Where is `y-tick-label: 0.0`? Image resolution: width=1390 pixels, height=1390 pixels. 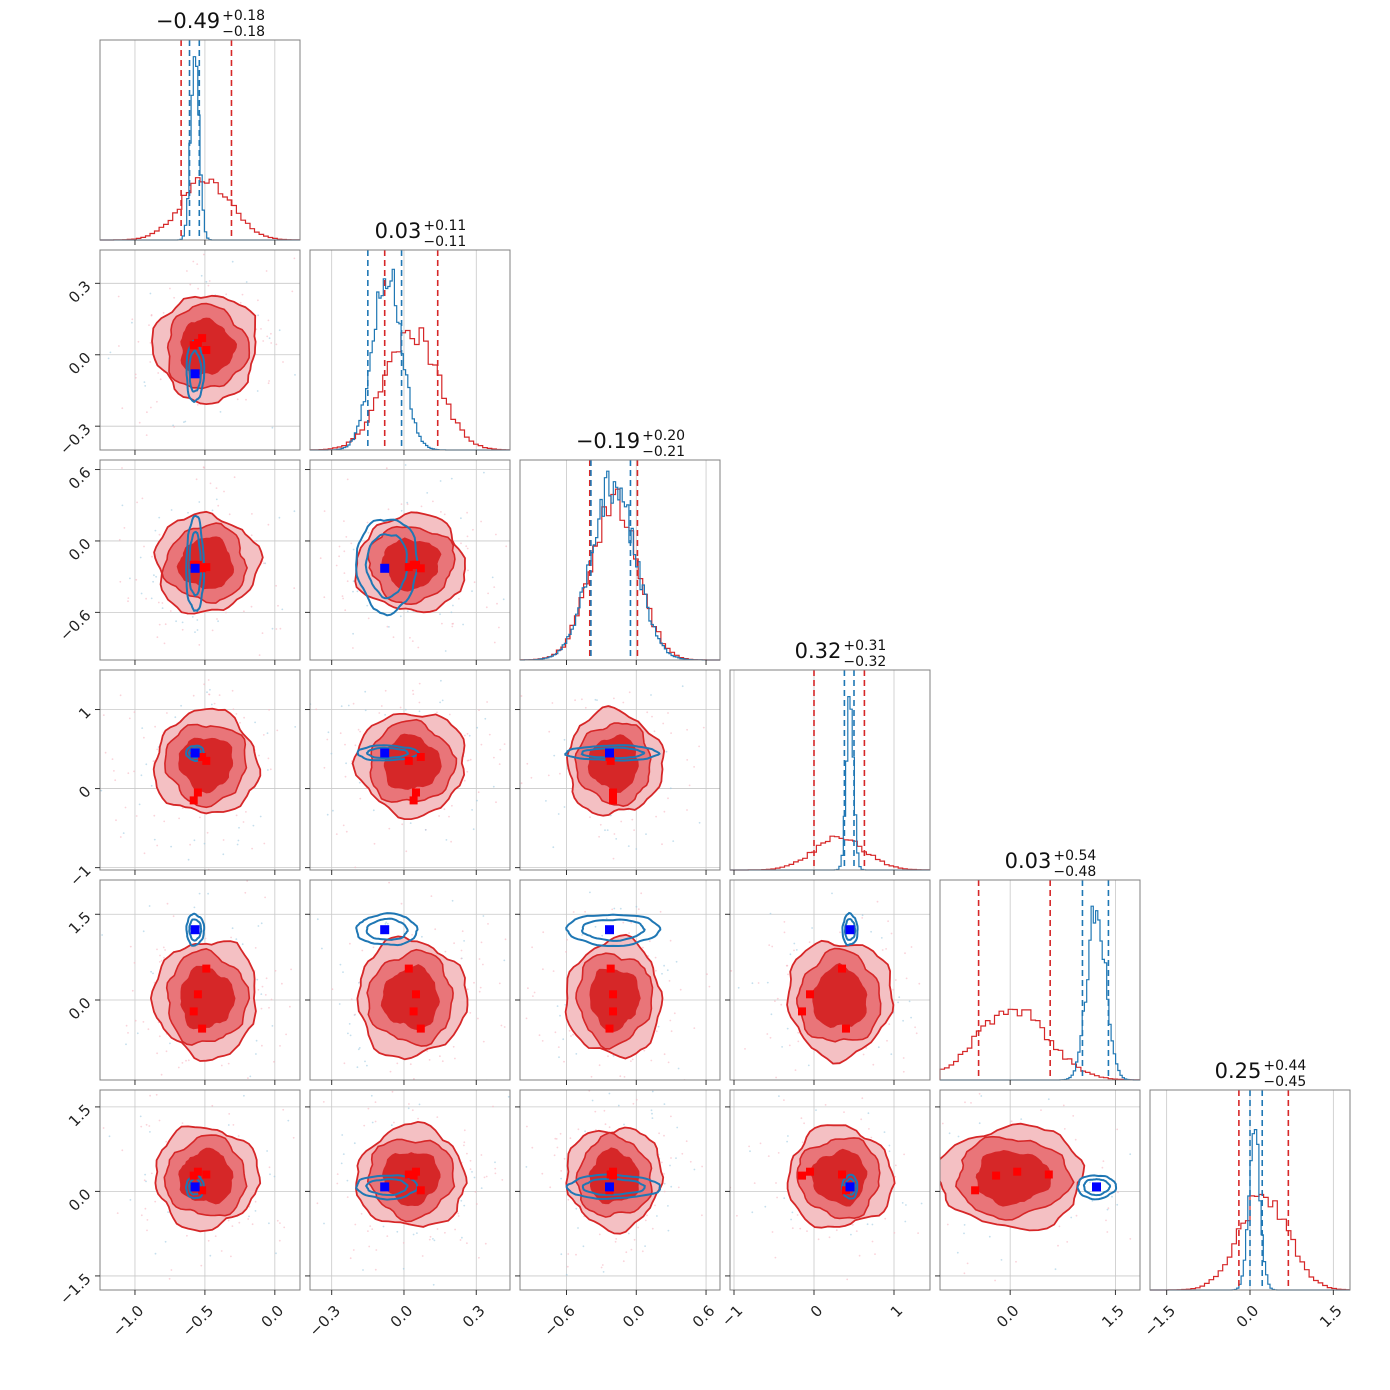 y-tick-label: 0.0 is located at coordinates (80, 1200).